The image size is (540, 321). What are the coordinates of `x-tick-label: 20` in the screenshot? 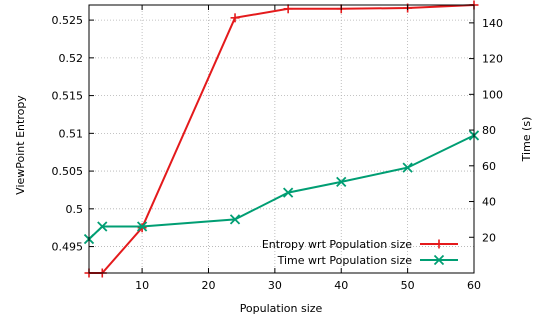 It's located at (208, 285).